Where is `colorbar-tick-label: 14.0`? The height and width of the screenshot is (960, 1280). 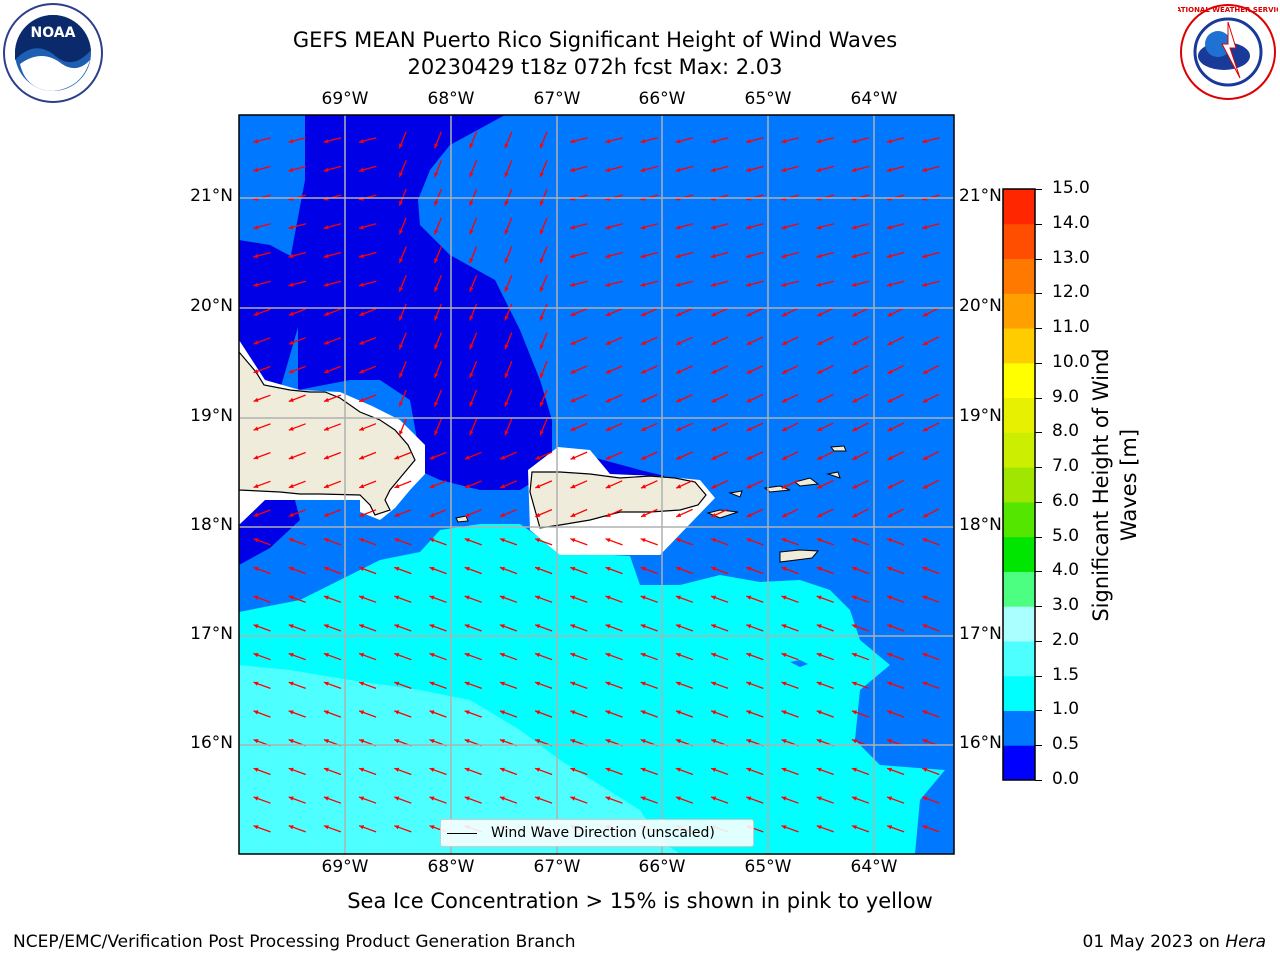 colorbar-tick-label: 14.0 is located at coordinates (1071, 222).